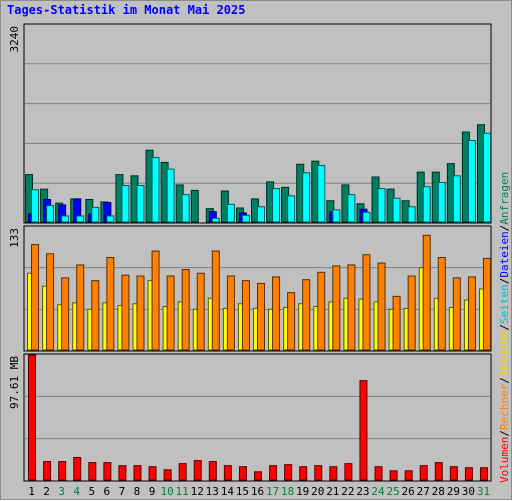  I want to click on x-tick-label: 27, so click(423, 491).